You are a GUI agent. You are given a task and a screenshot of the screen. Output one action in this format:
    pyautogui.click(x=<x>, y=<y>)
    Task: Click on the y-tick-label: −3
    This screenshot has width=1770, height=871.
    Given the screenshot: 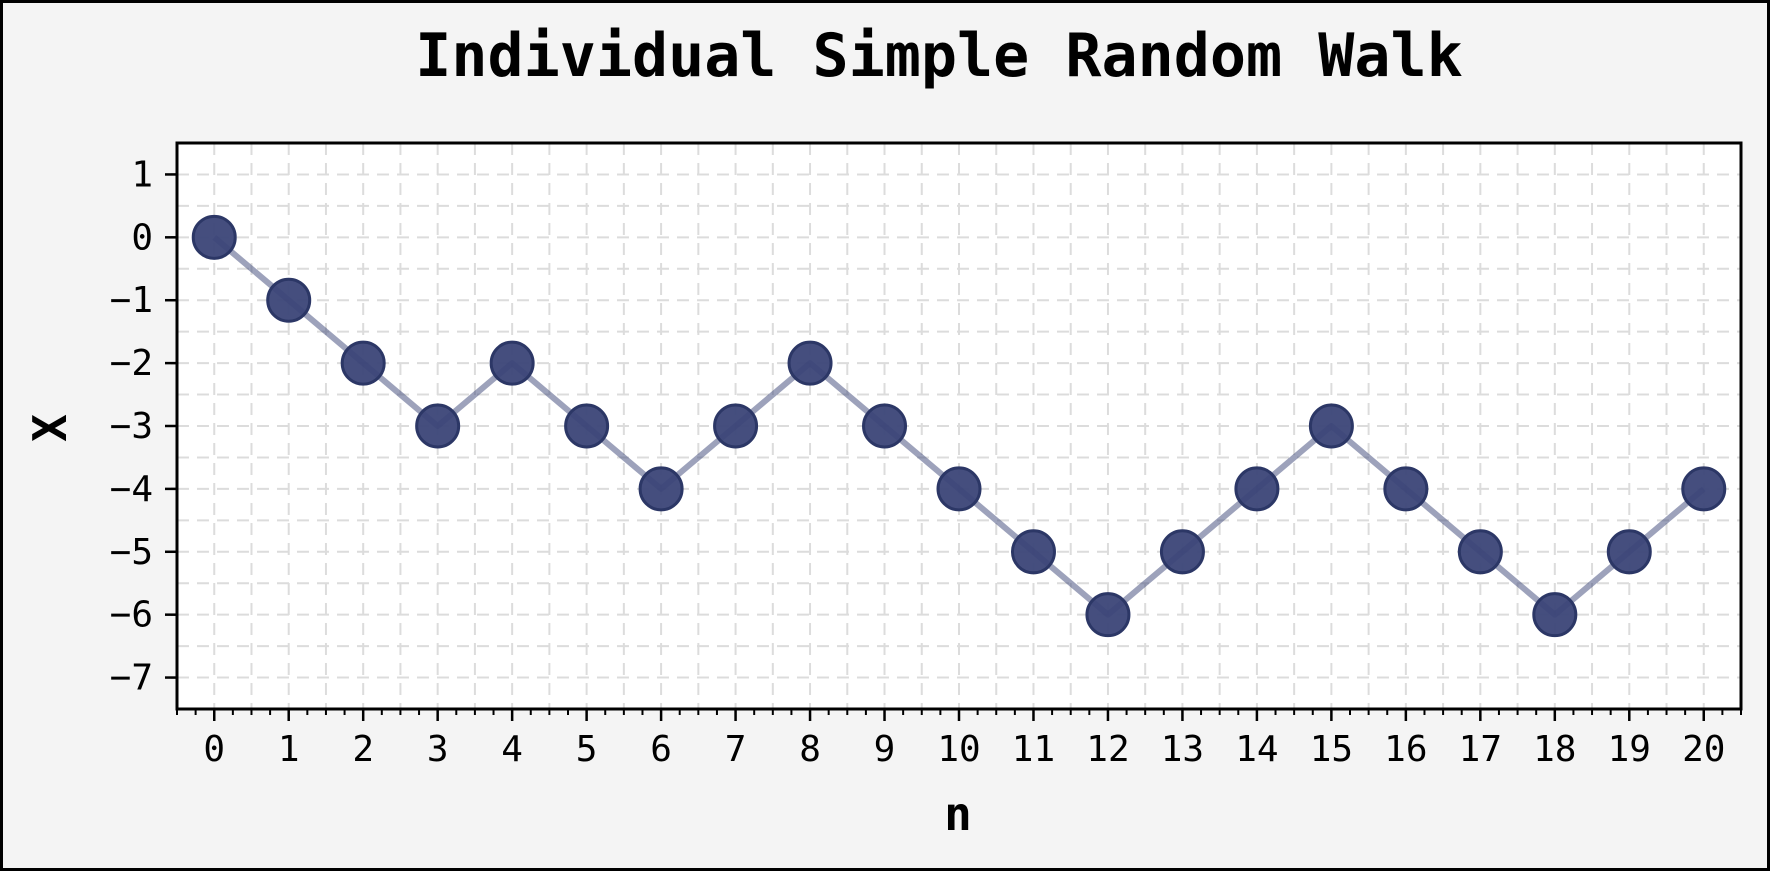 What is the action you would take?
    pyautogui.click(x=131, y=426)
    